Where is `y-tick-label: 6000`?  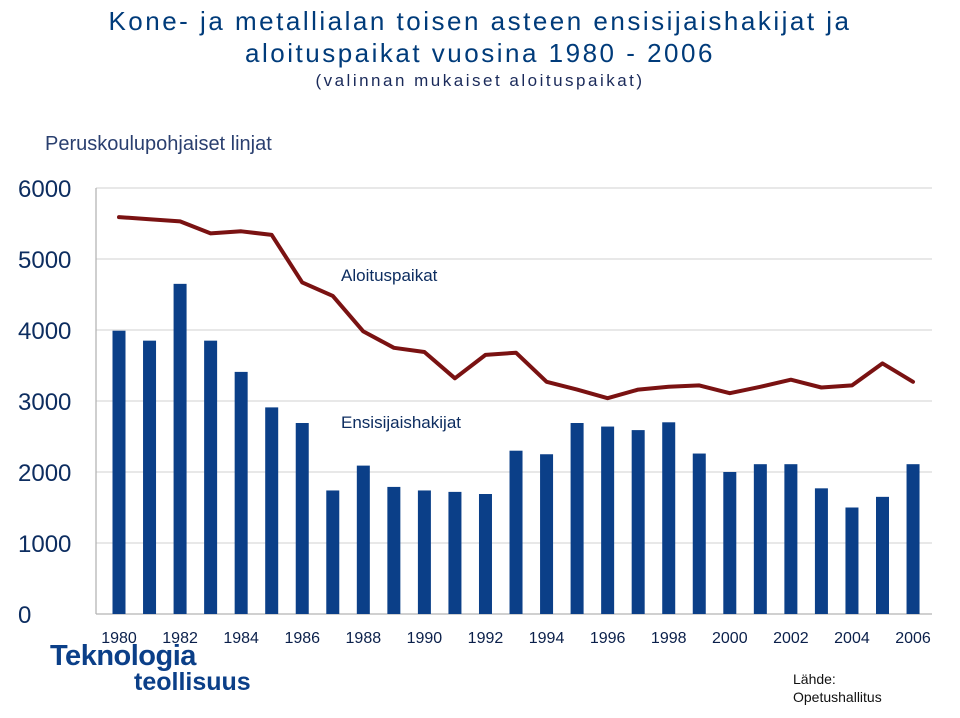 y-tick-label: 6000 is located at coordinates (44, 189).